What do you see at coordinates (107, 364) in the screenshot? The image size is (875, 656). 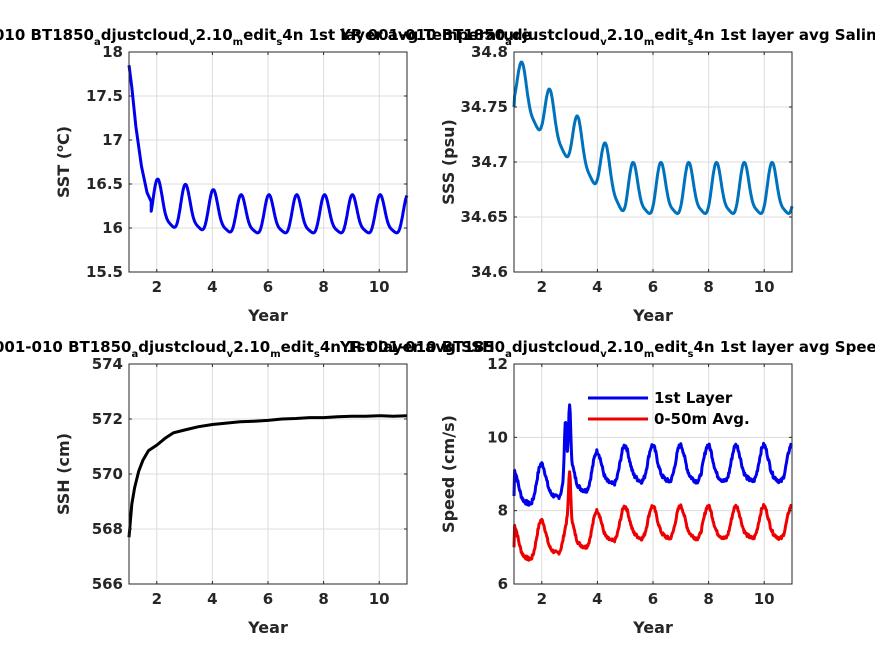 I see `y-tick-label: 574` at bounding box center [107, 364].